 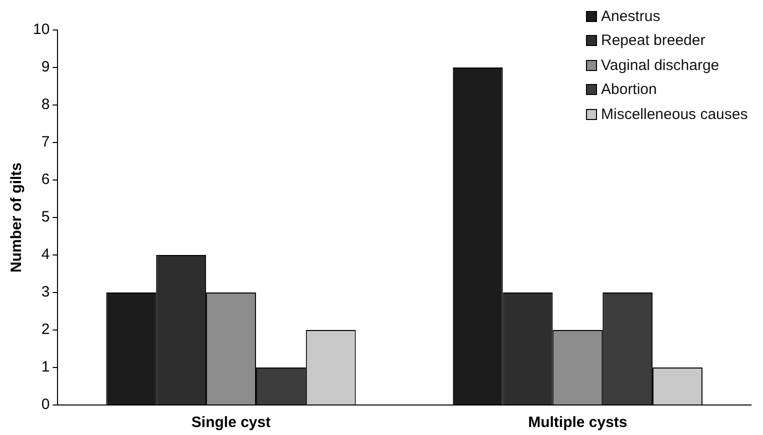 I want to click on legend-label: Miscelleneous causes, so click(x=674, y=114).